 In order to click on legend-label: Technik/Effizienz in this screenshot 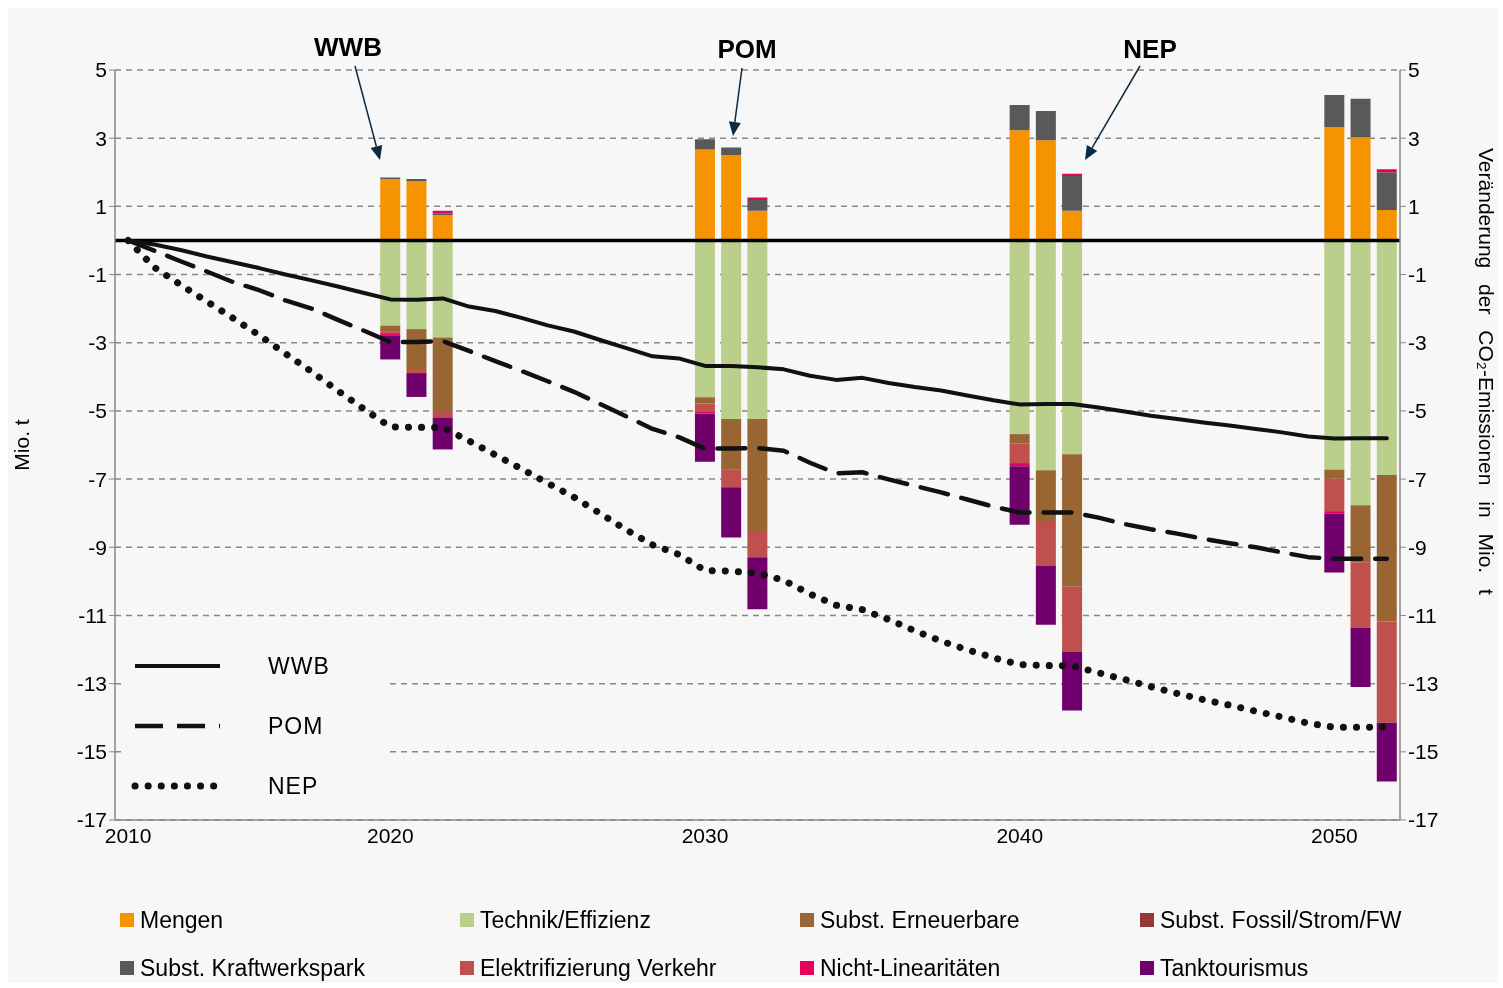, I will do `click(565, 920)`.